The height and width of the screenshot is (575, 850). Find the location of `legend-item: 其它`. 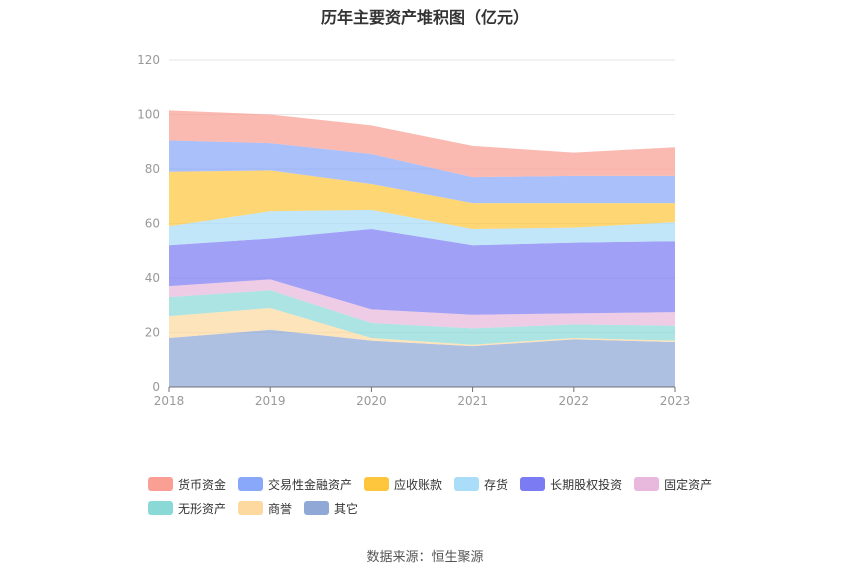

legend-item: 其它 is located at coordinates (331, 508).